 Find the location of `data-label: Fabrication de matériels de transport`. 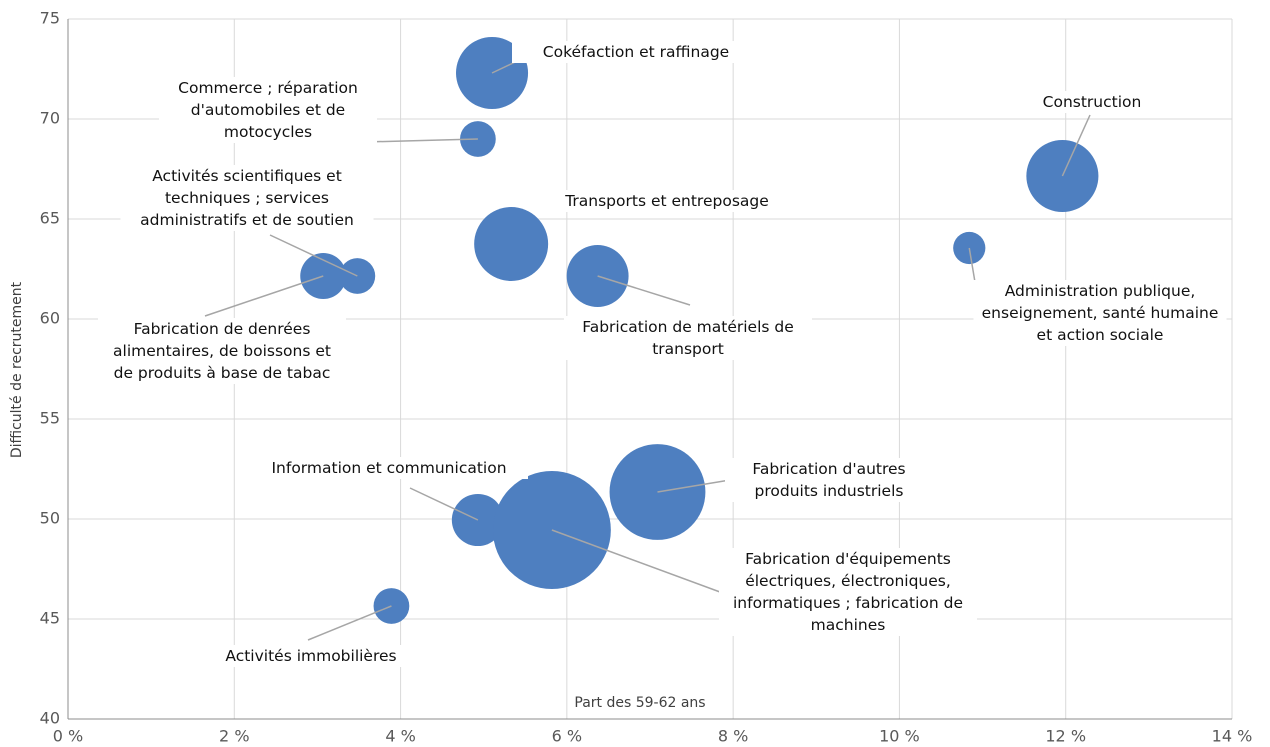

data-label: Fabrication de matériels de transport is located at coordinates (688, 338).